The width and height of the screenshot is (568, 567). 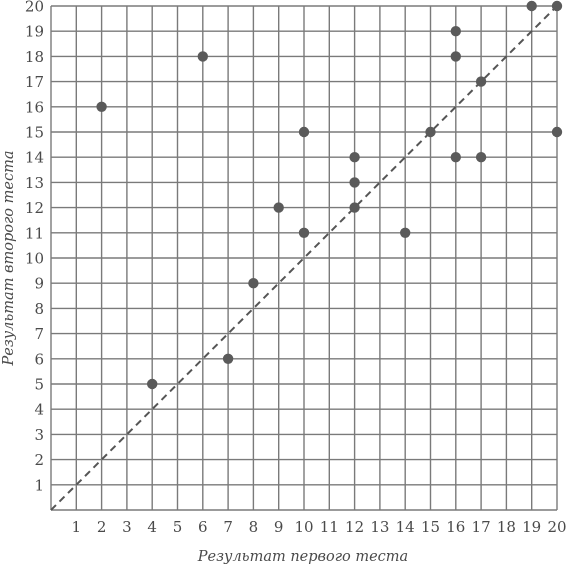 What do you see at coordinates (77, 527) in the screenshot?
I see `x-tick-label: 1` at bounding box center [77, 527].